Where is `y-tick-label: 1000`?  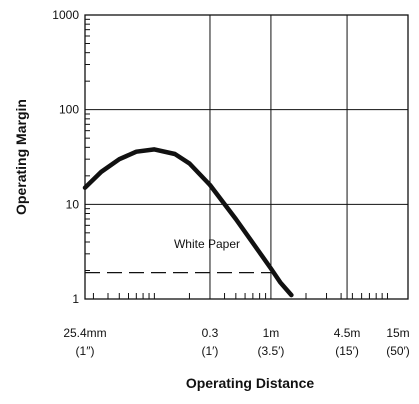 y-tick-label: 1000 is located at coordinates (65, 15).